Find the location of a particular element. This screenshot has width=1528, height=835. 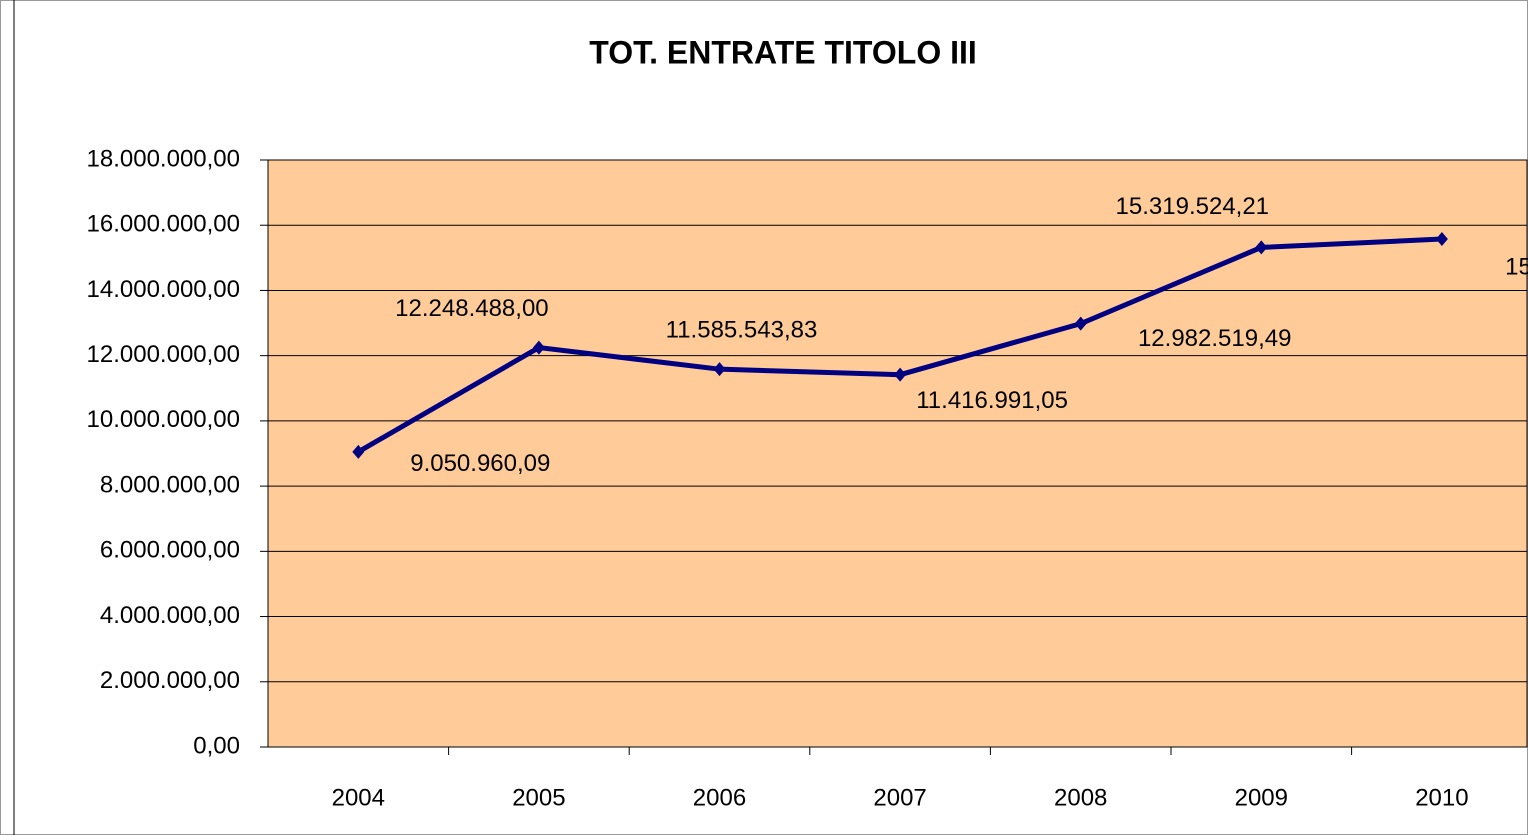

x-tick-label: 2009 is located at coordinates (1261, 797).